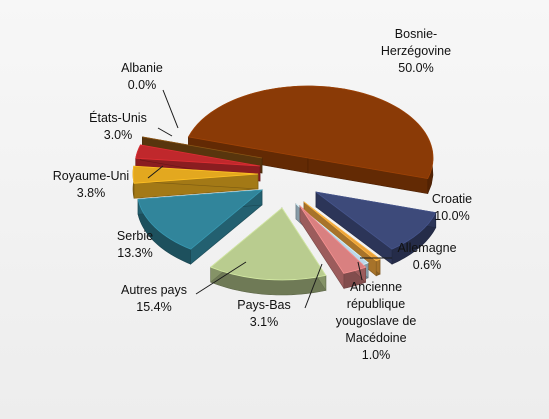  What do you see at coordinates (452, 207) in the screenshot?
I see `data-label: Croatie 10.0%` at bounding box center [452, 207].